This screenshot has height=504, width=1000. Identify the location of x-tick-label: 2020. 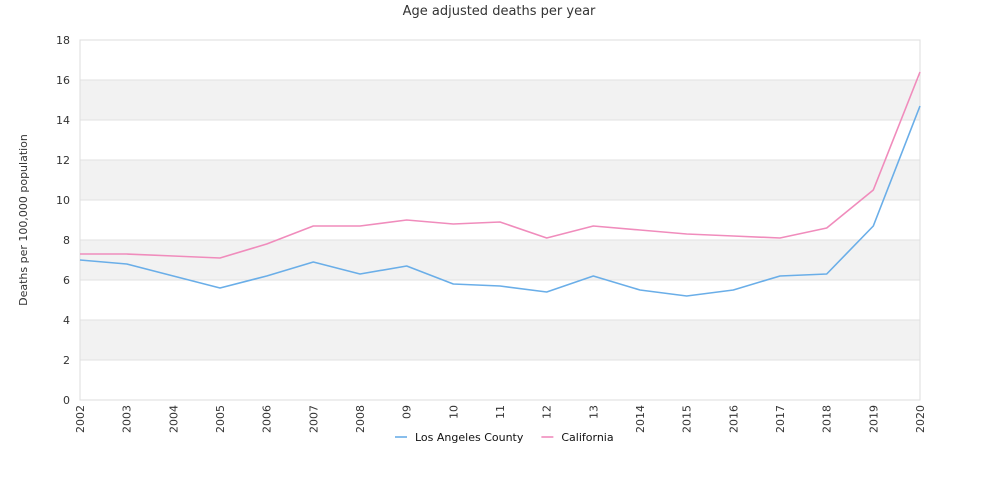
(920, 419).